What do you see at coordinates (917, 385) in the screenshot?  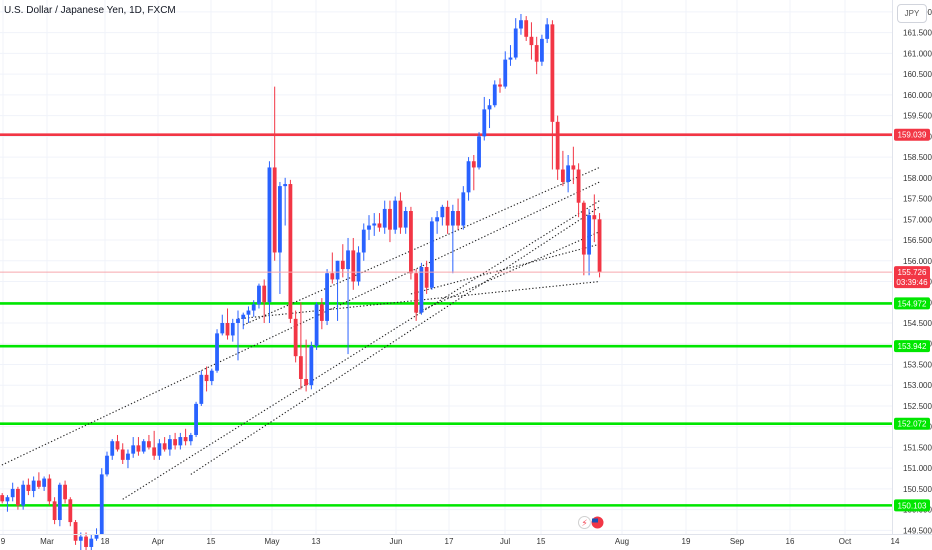 I see `price-tick-label: 153.000` at bounding box center [917, 385].